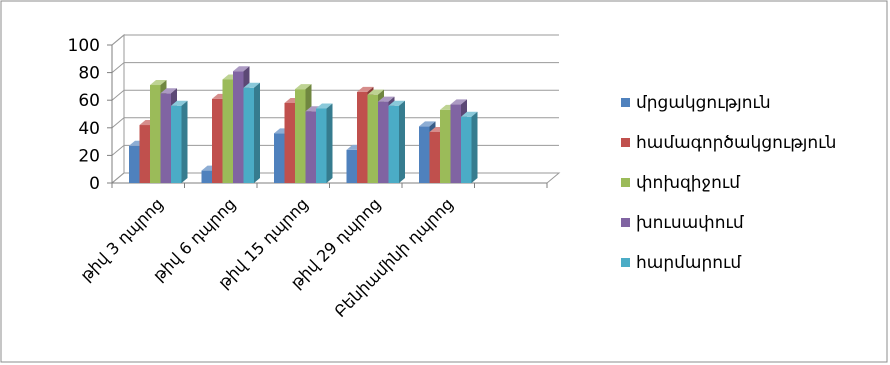  I want to click on legend-label: հարմարում, so click(688, 263).